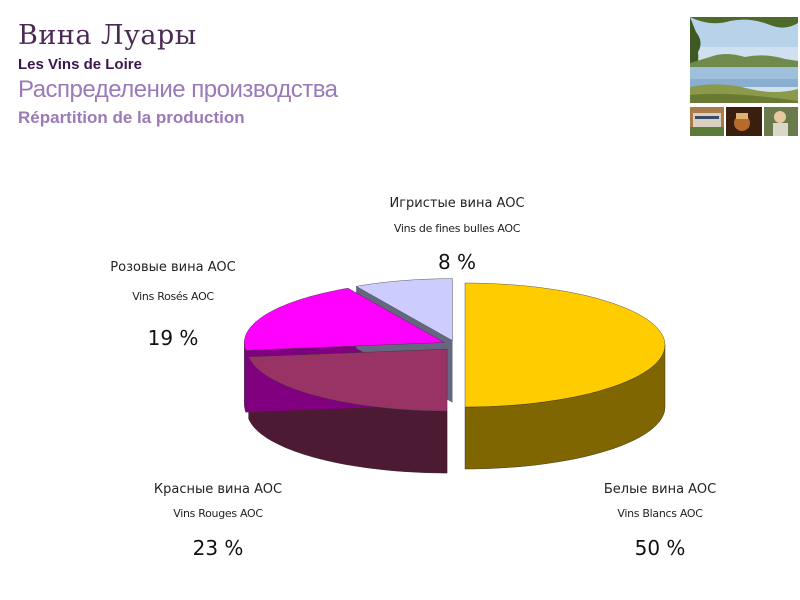 This screenshot has width=800, height=600. I want to click on slice-label-fr-0: Vins Blancs AOC, so click(660, 513).